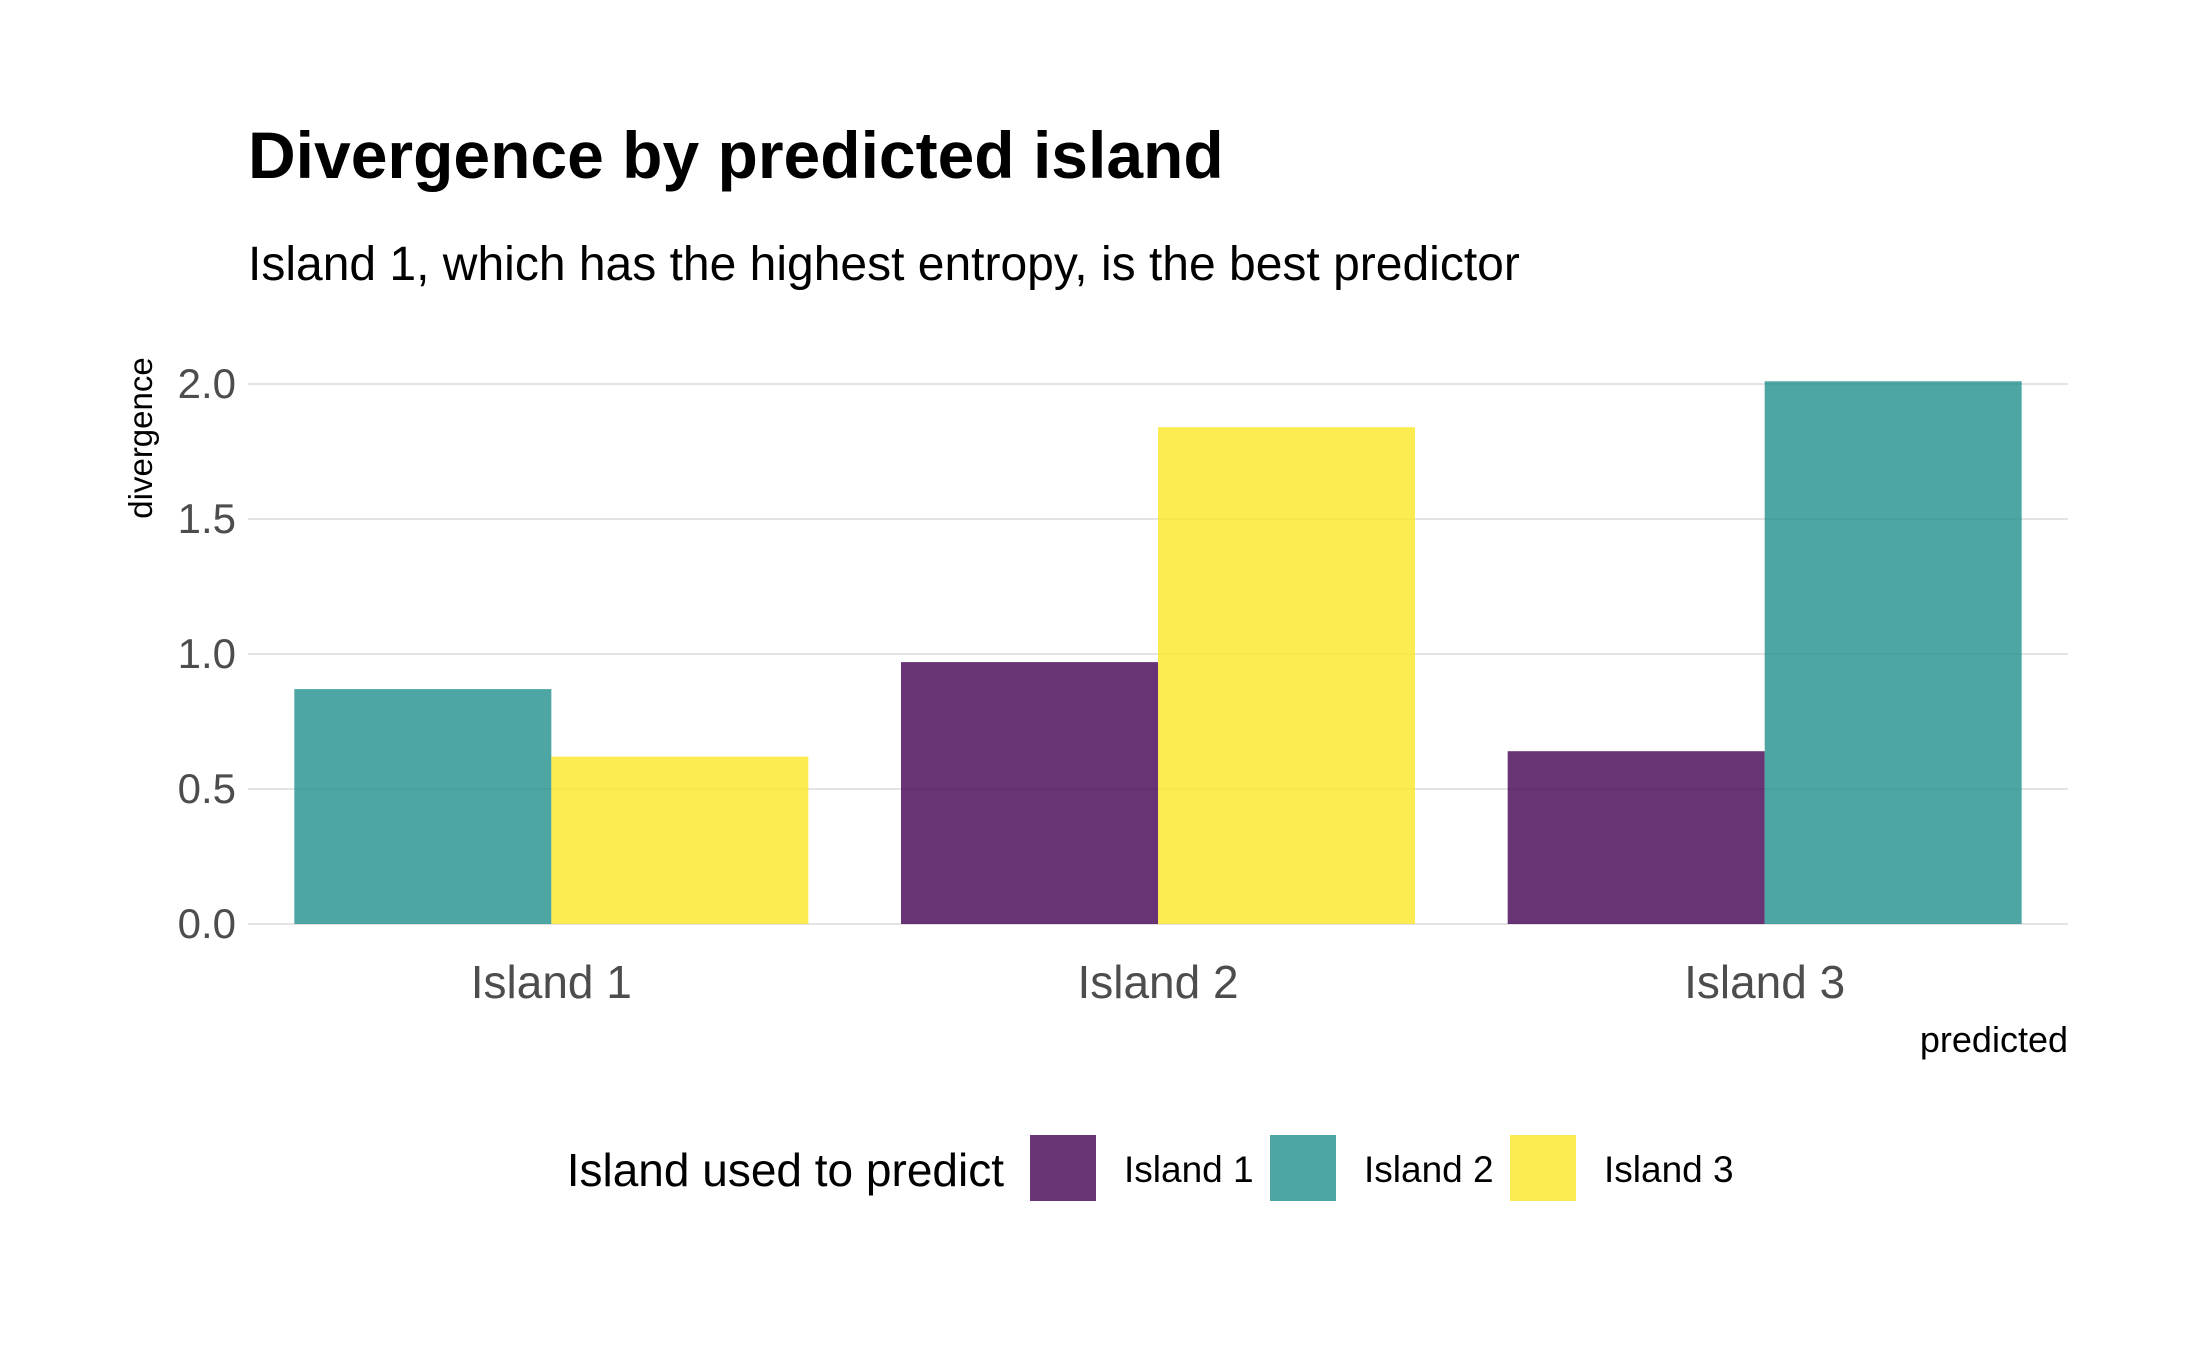 The height and width of the screenshot is (1355, 2187). What do you see at coordinates (1994, 1039) in the screenshot?
I see `x-axis-label: predicted` at bounding box center [1994, 1039].